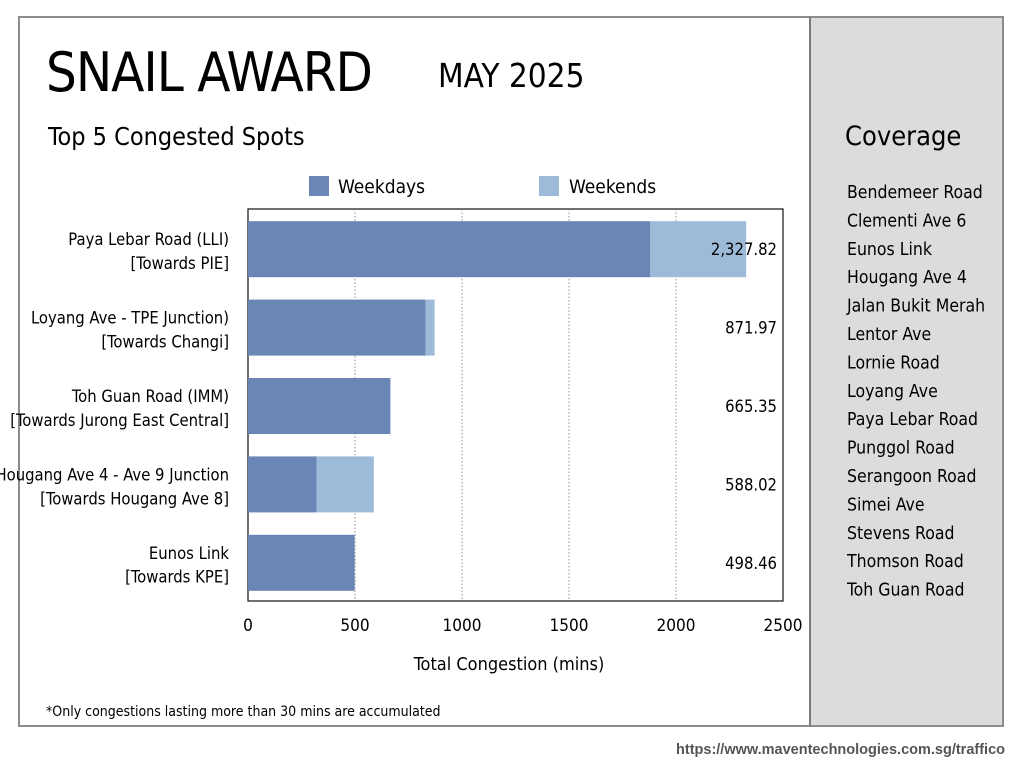 This screenshot has height=768, width=1024. What do you see at coordinates (177, 565) in the screenshot?
I see `category-label: Eunos Link [Towards KPE]` at bounding box center [177, 565].